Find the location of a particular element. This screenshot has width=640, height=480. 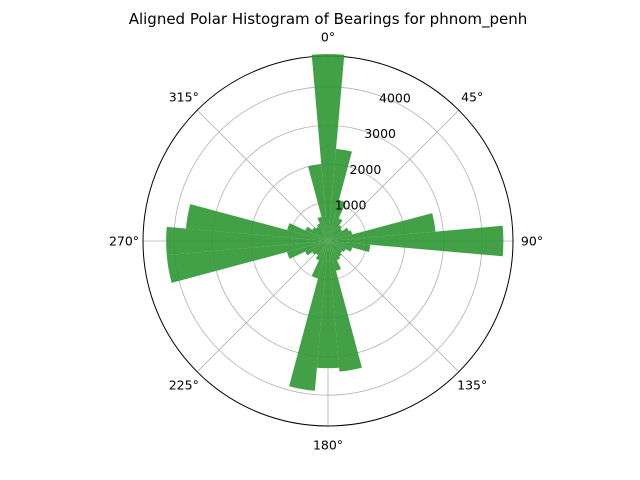

angle-tick-label-90: 90° is located at coordinates (532, 241).